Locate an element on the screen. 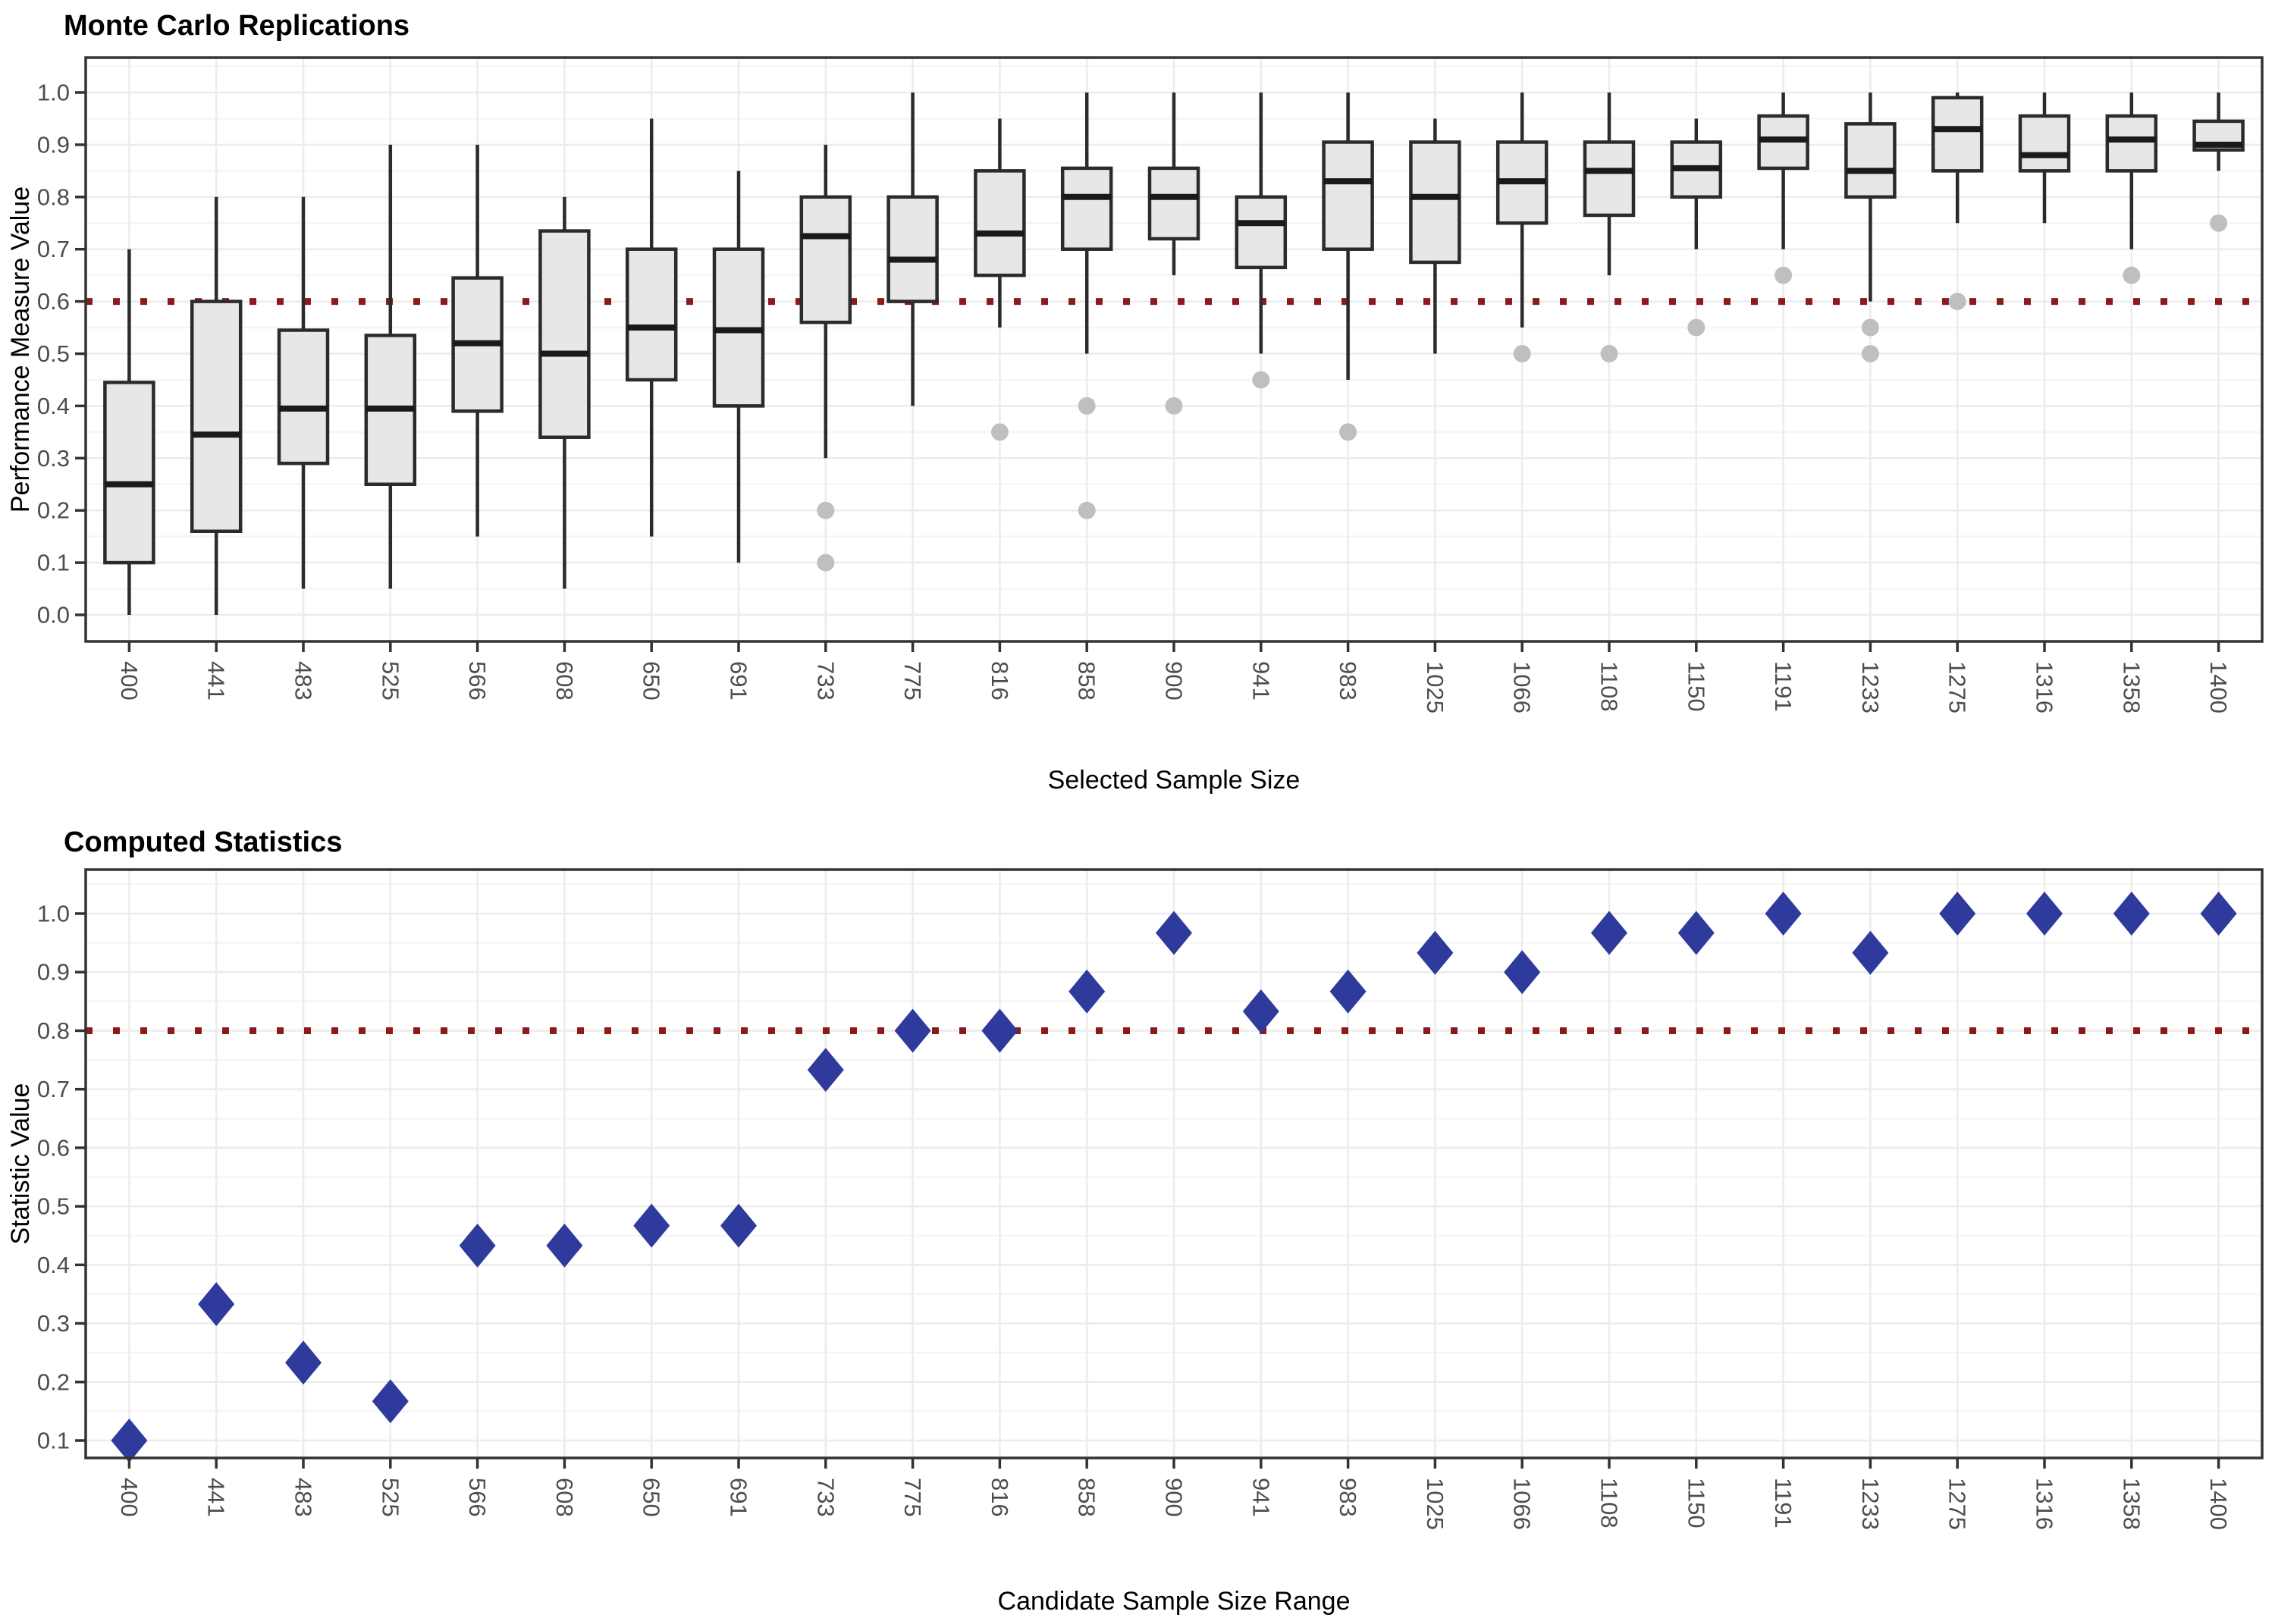 The image size is (2275, 1624). x-axis-title: Candidate Sample Size Range is located at coordinates (1174, 1601).